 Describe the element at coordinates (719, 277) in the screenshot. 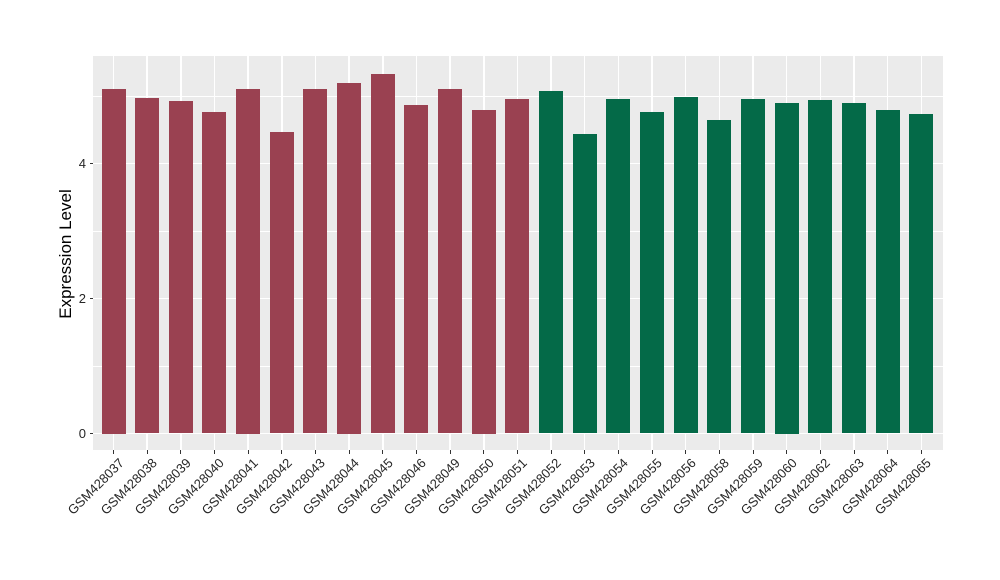

I see `bar-GSM428058` at that location.